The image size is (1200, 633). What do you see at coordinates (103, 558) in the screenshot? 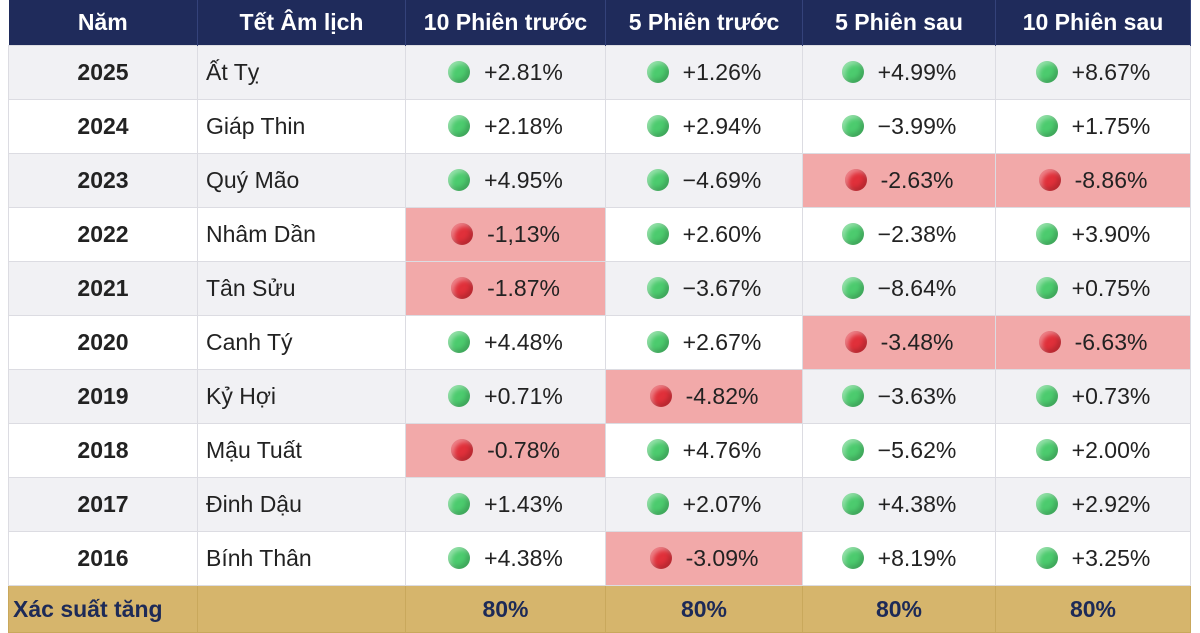
I see `year-cell: 2016` at bounding box center [103, 558].